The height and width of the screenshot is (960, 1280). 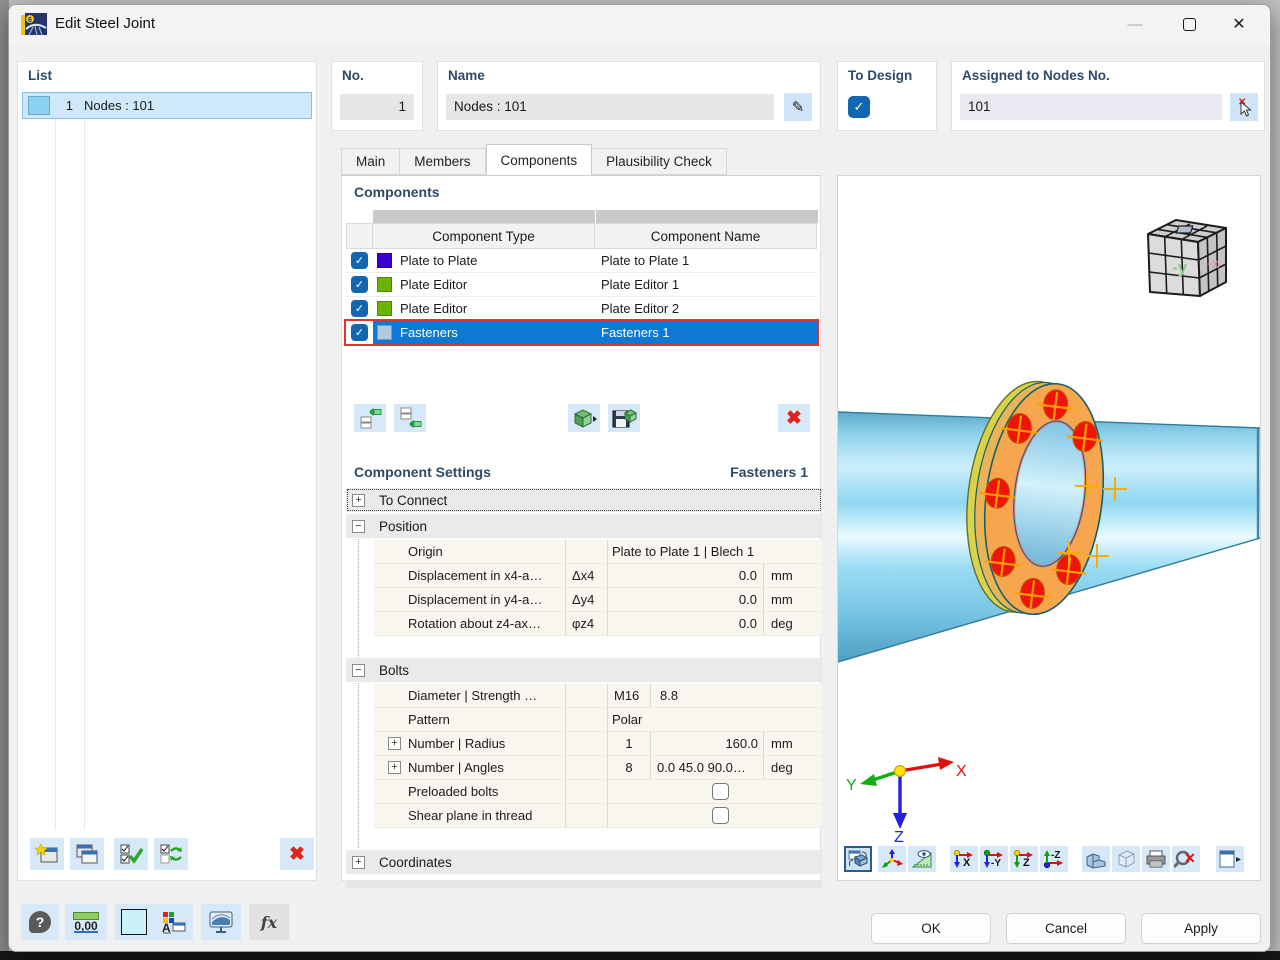 I want to click on save-component-button, so click(x=624, y=418).